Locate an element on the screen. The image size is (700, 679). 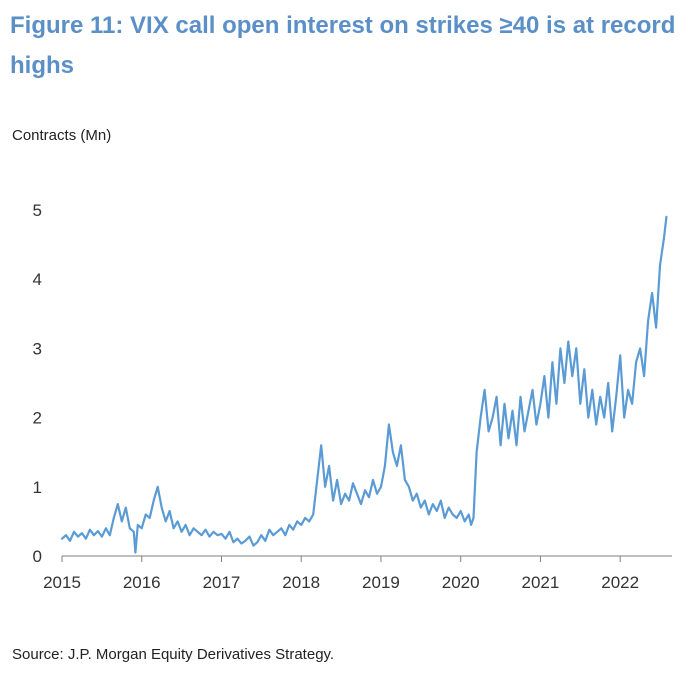
x-tick-label: 2021 is located at coordinates (541, 582).